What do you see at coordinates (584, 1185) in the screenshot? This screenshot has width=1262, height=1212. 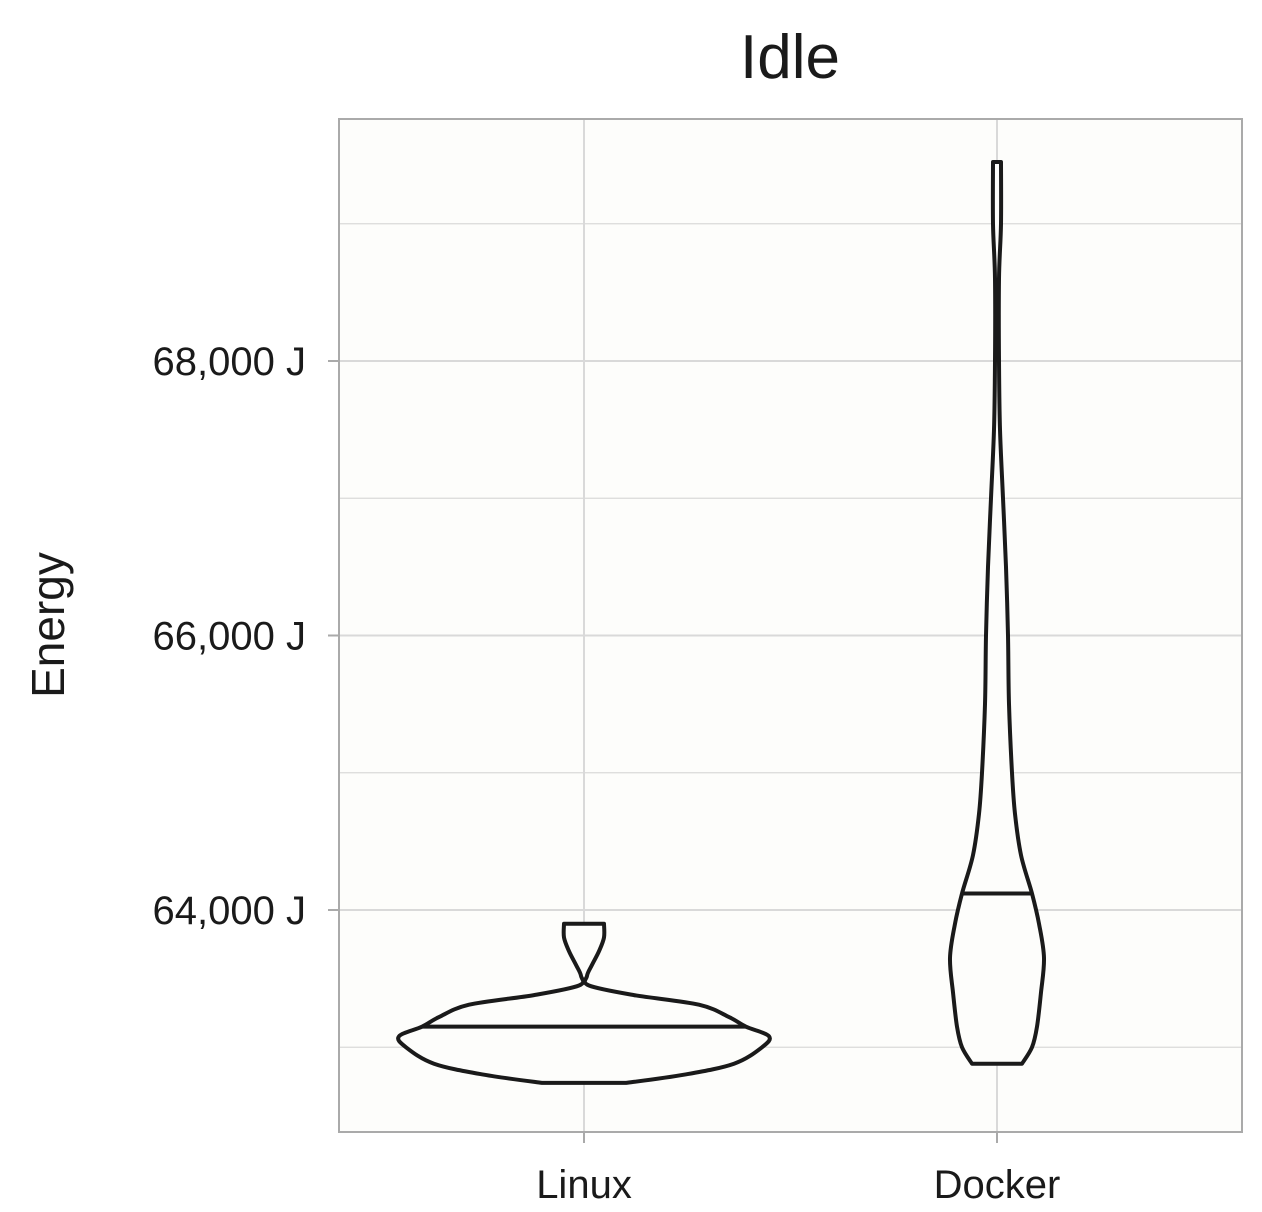 I see `x-tick-label: Linux` at bounding box center [584, 1185].